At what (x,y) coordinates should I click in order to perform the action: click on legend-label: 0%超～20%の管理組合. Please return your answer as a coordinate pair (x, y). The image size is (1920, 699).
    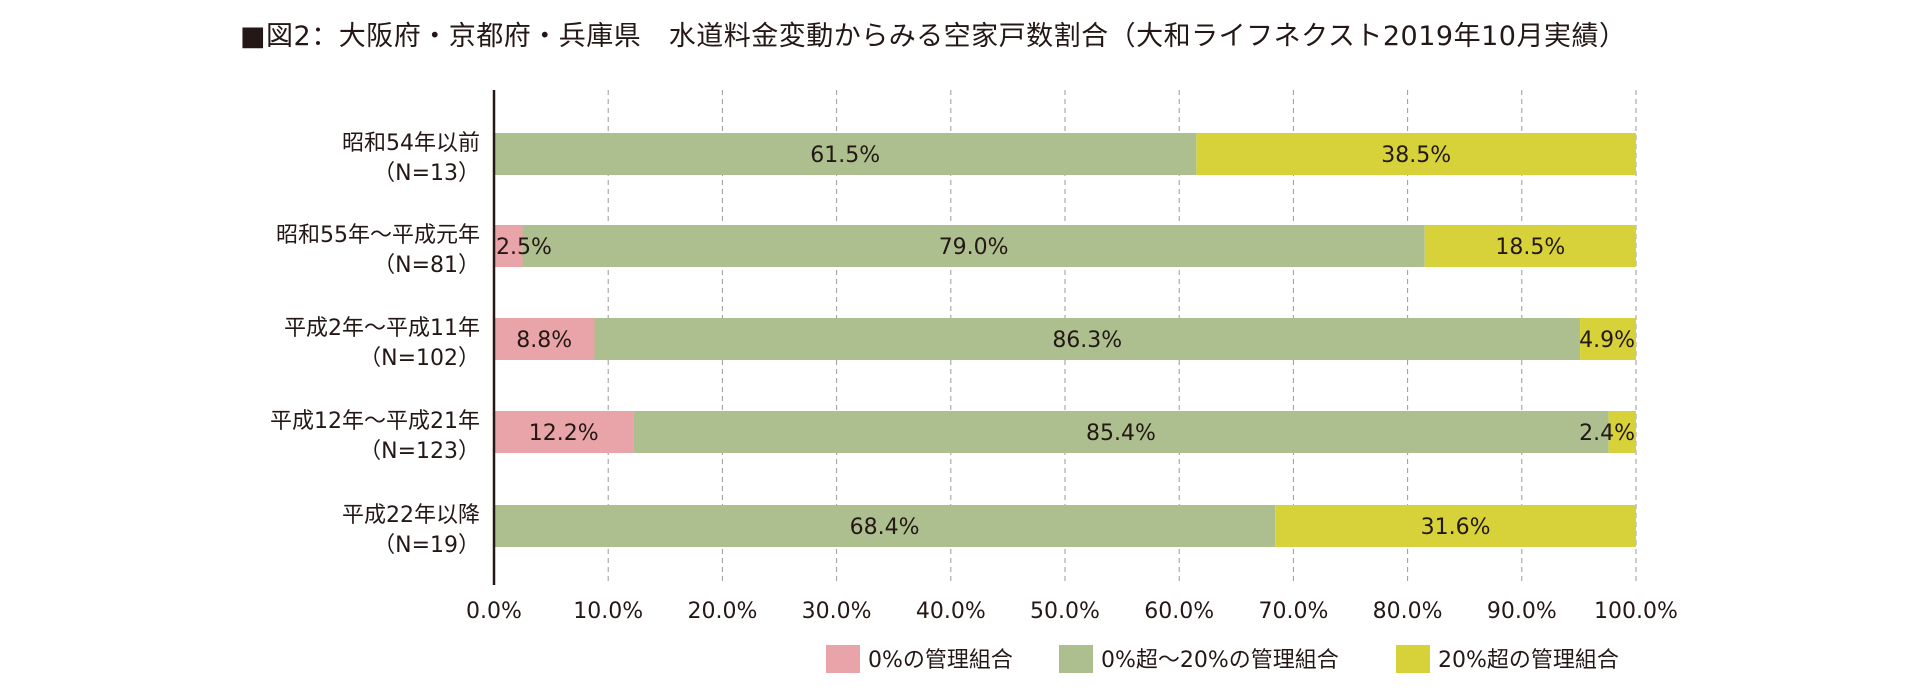
    Looking at the image, I should click on (1220, 660).